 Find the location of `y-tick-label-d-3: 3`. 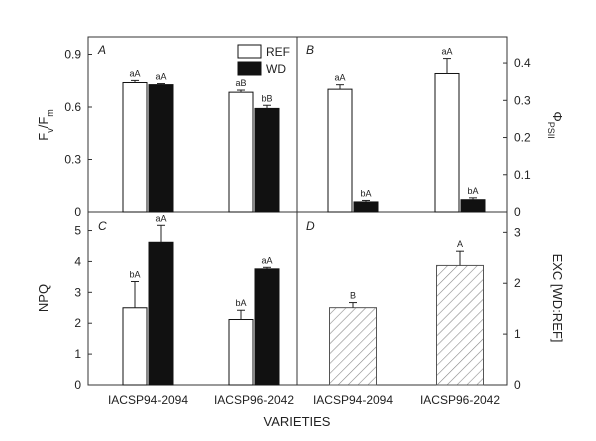

y-tick-label-d-3: 3 is located at coordinates (517, 232).